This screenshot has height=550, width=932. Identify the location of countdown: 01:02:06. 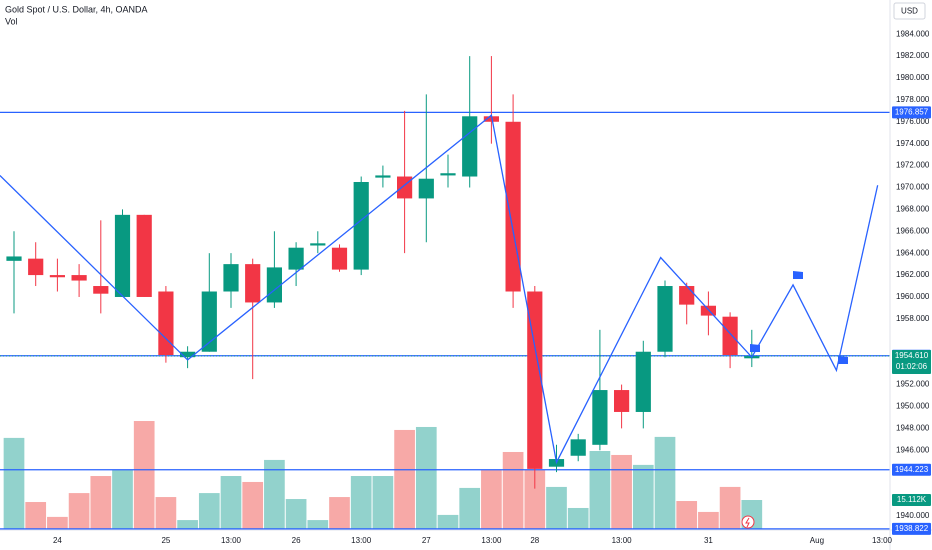
(912, 366).